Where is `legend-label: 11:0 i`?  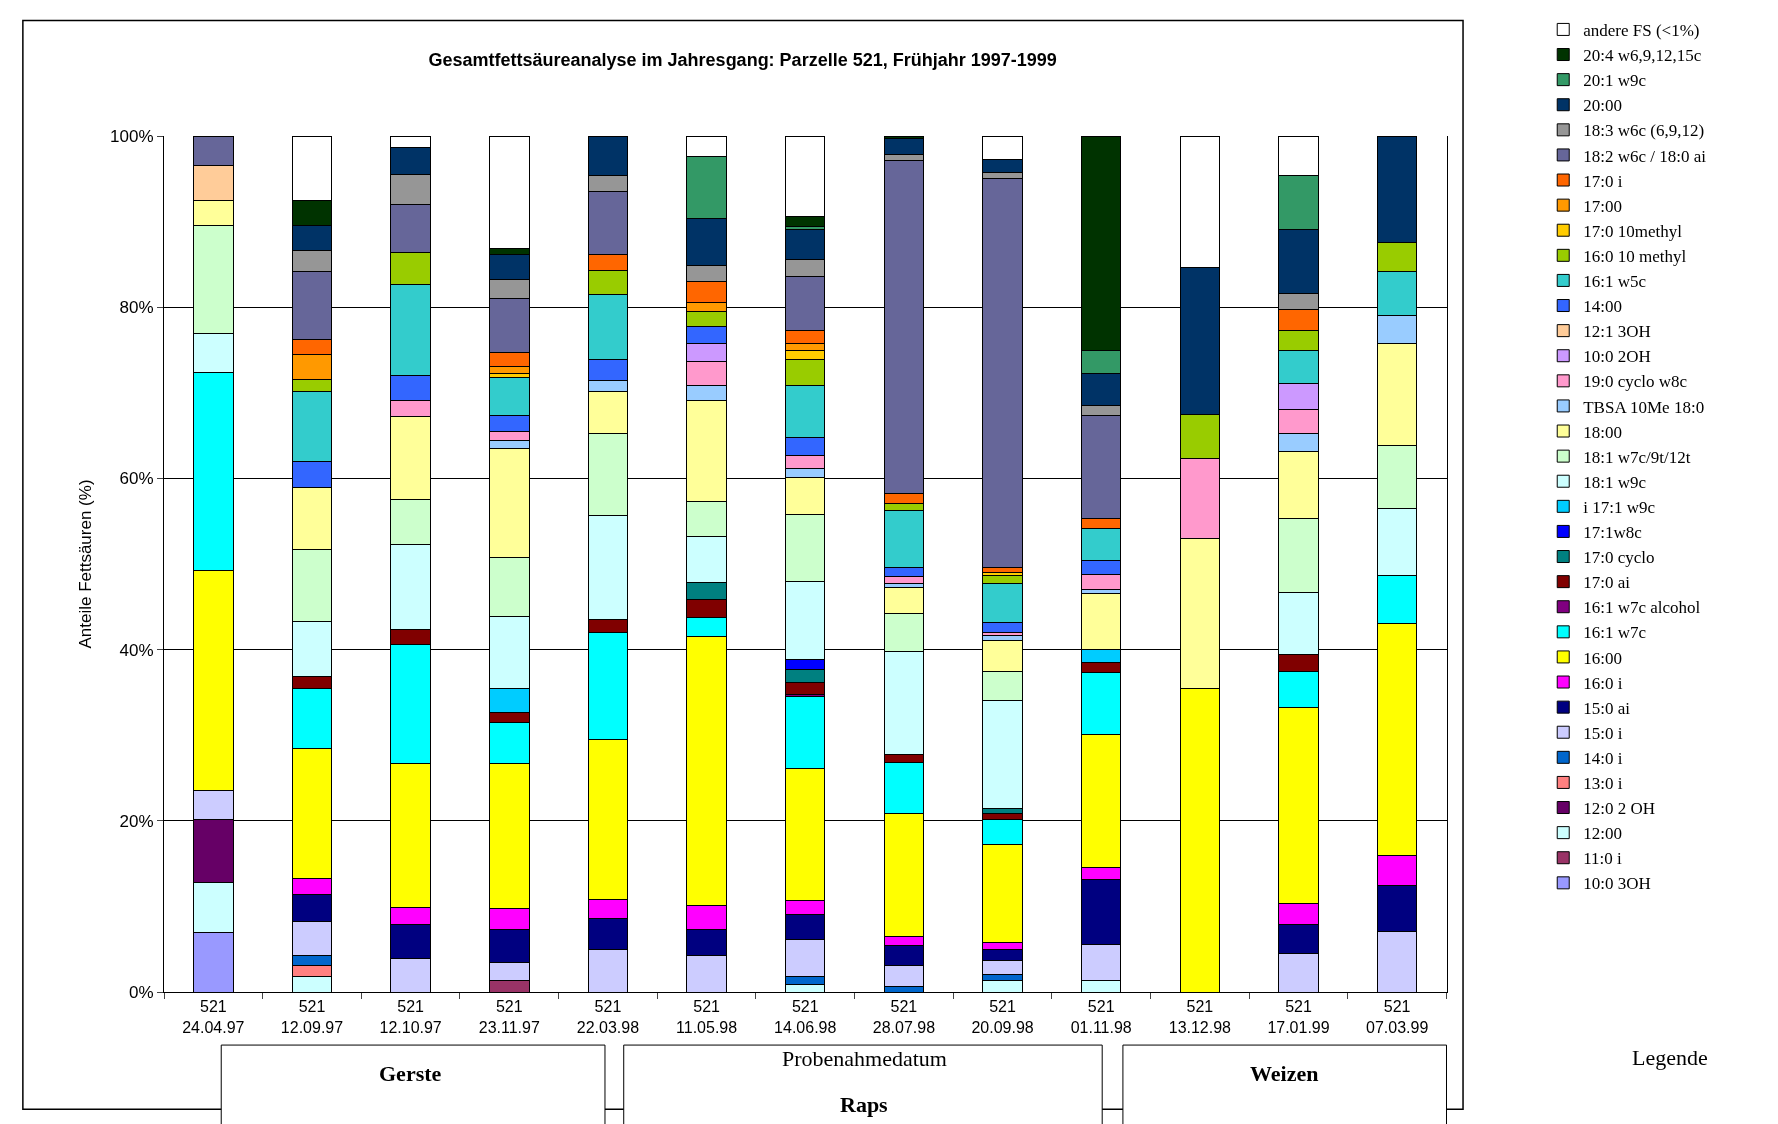
legend-label: 11:0 i is located at coordinates (1603, 859).